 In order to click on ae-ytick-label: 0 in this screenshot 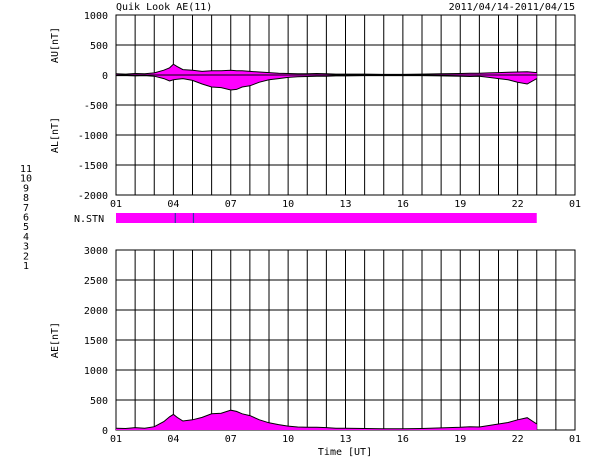, I will do `click(105, 431)`.